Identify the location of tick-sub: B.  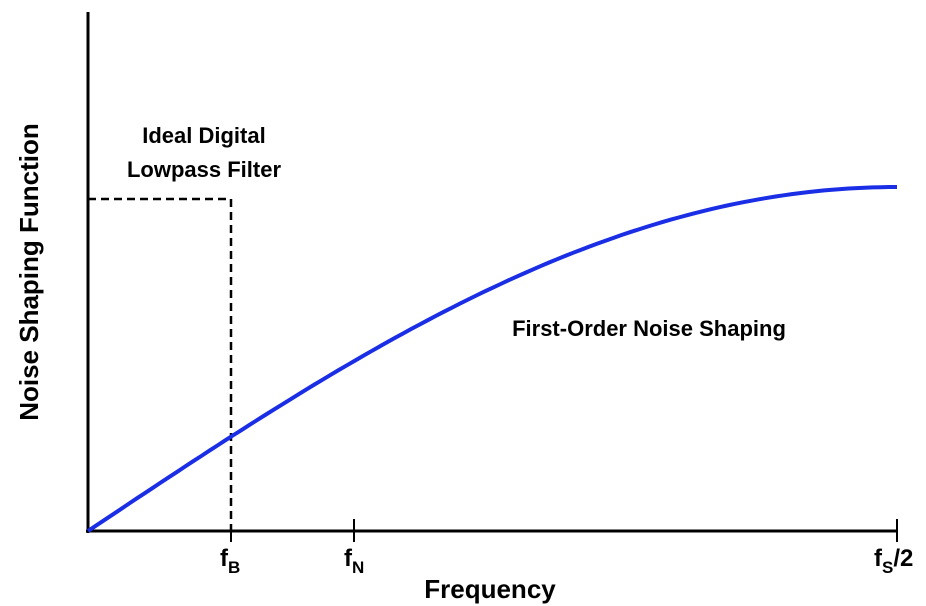
(234, 567).